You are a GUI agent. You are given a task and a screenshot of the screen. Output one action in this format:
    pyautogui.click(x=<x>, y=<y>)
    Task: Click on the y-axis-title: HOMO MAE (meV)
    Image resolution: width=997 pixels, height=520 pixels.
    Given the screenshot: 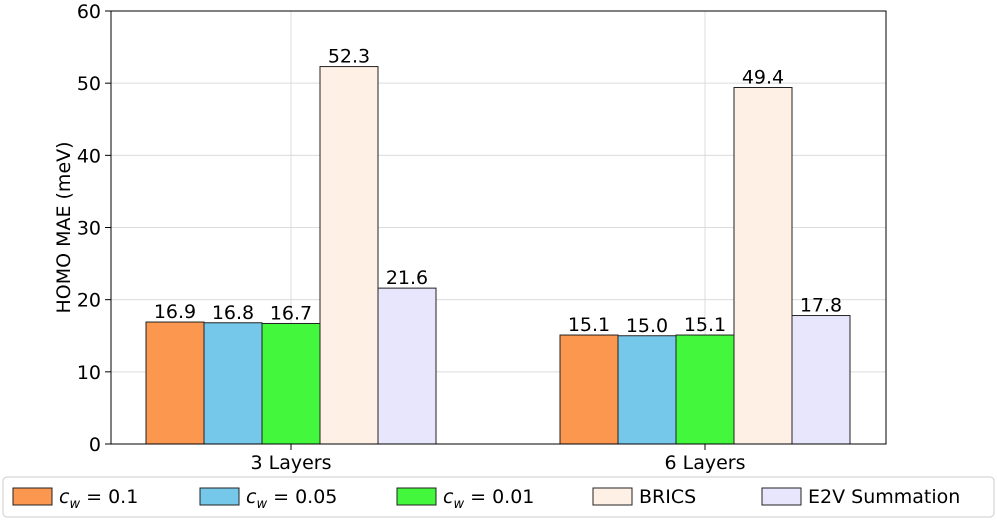 What is the action you would take?
    pyautogui.click(x=64, y=227)
    